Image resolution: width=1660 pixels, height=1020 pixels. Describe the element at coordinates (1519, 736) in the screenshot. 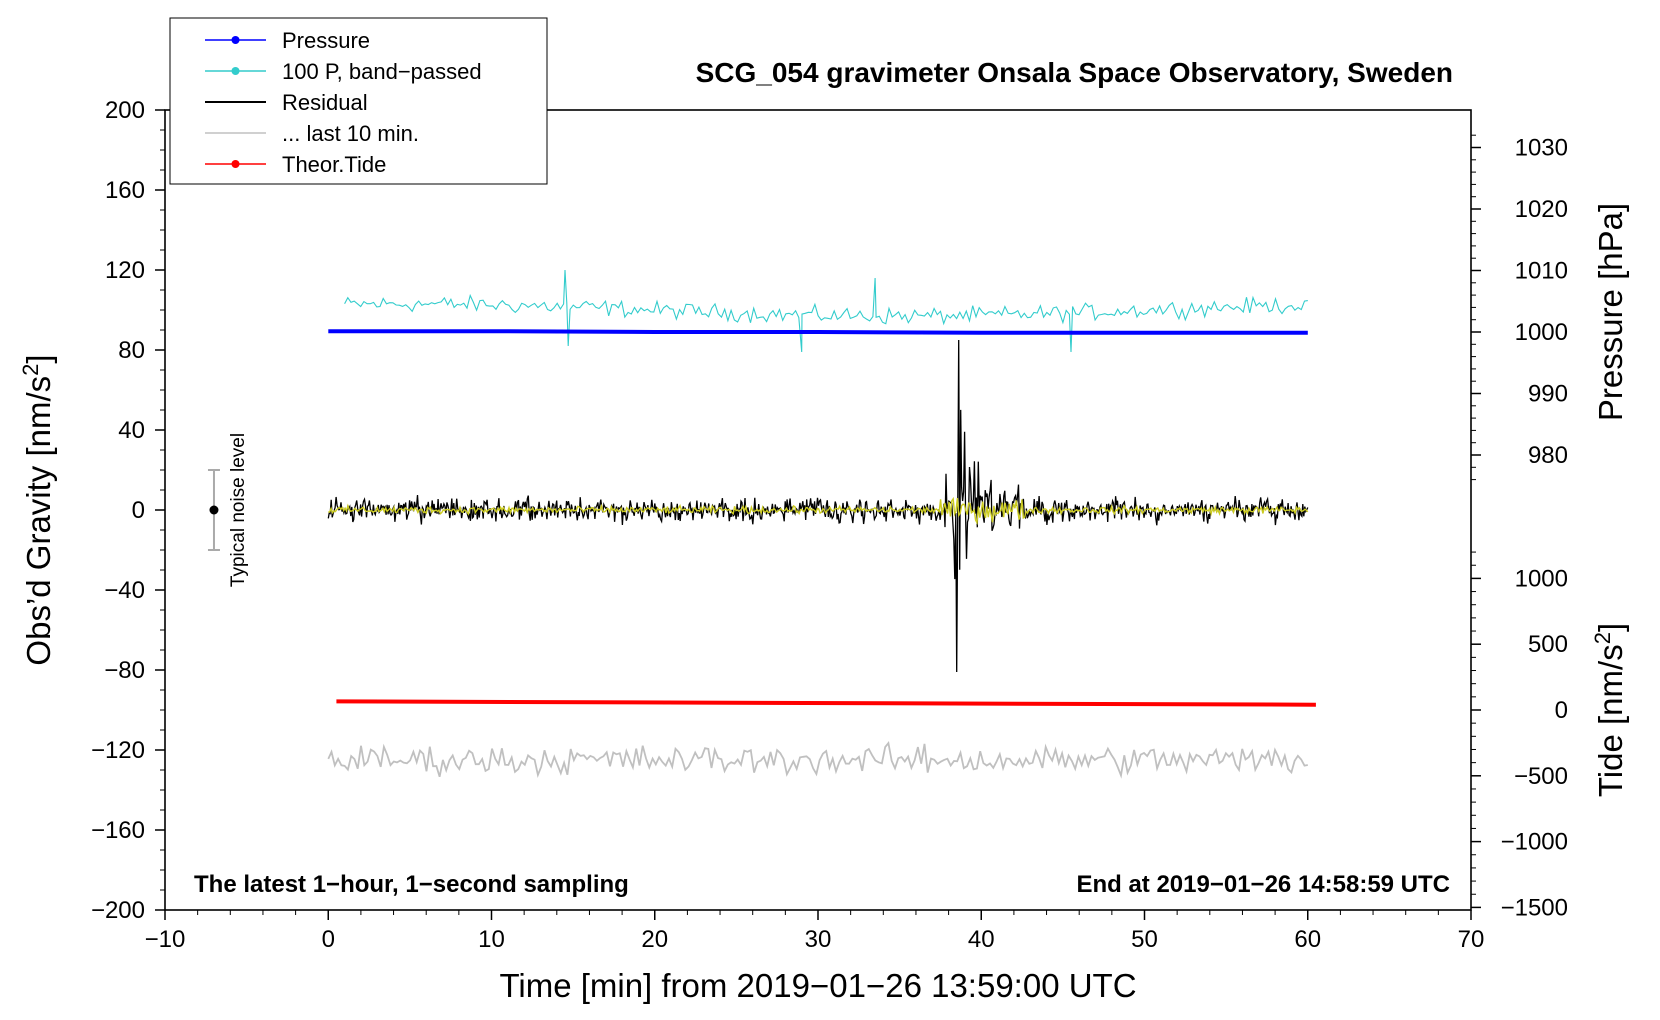

I see `tide-axis-ticks: 1000 500 0 −500 −1000 −1500` at that location.